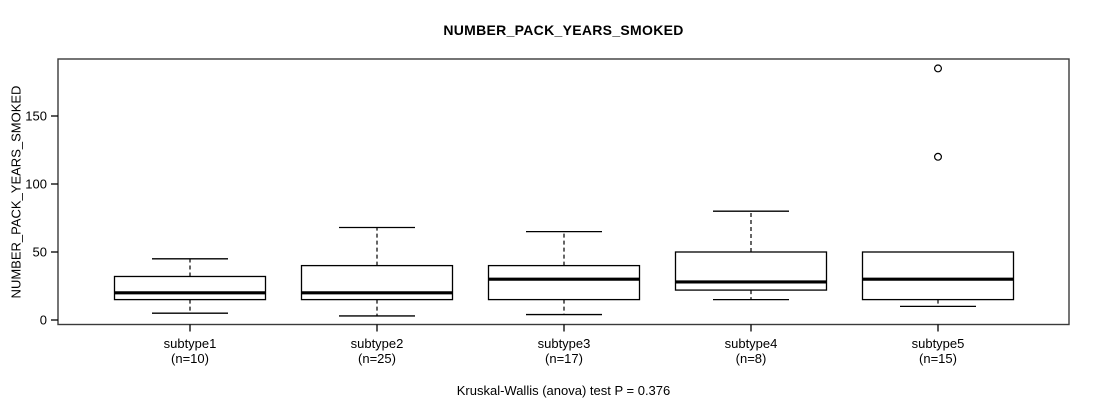 The height and width of the screenshot is (400, 1100). What do you see at coordinates (40, 252) in the screenshot?
I see `y-tick-label: 50` at bounding box center [40, 252].